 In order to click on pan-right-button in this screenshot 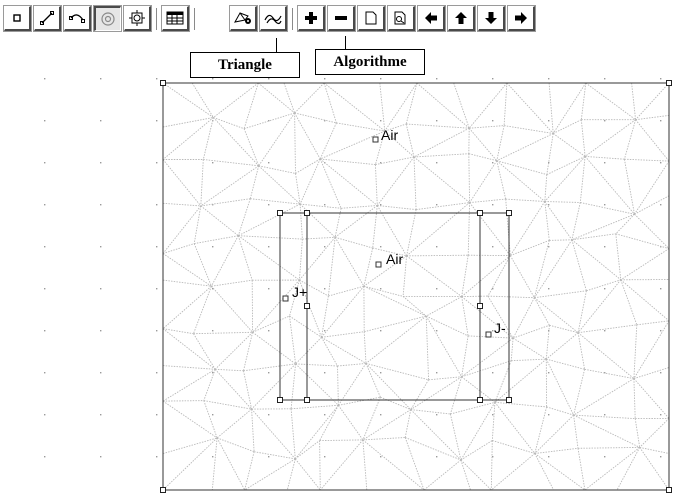, I will do `click(521, 18)`.